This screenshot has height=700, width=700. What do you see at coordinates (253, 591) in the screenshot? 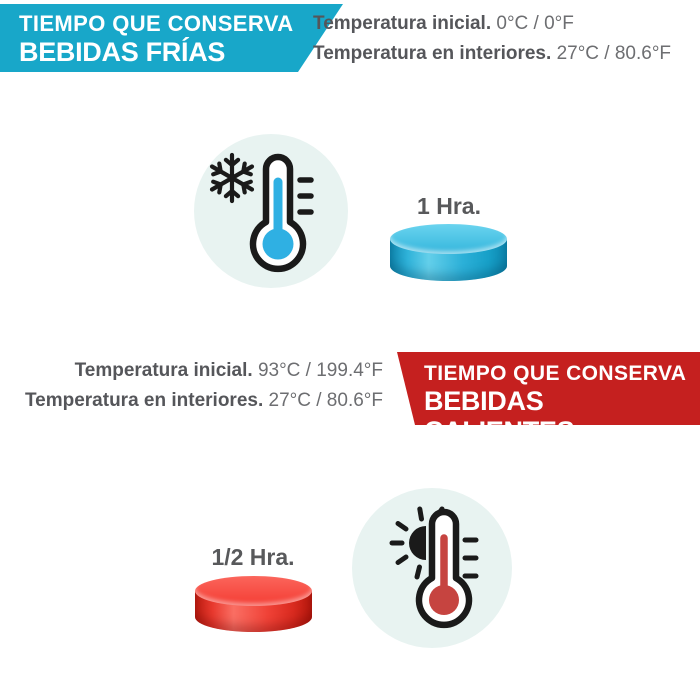
I see `hot-disc-top` at bounding box center [253, 591].